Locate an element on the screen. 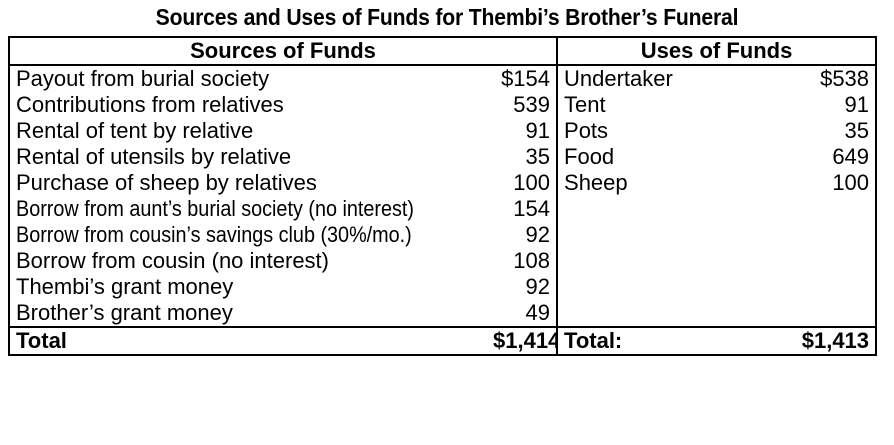 This screenshot has height=445, width=894. sources-total-amount: $1,414 is located at coordinates (523, 341).